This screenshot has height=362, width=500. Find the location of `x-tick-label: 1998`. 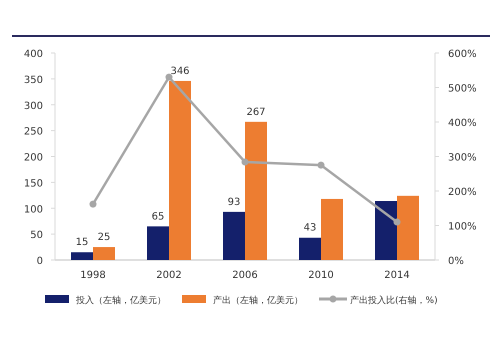

x-tick-label: 1998 is located at coordinates (93, 275).